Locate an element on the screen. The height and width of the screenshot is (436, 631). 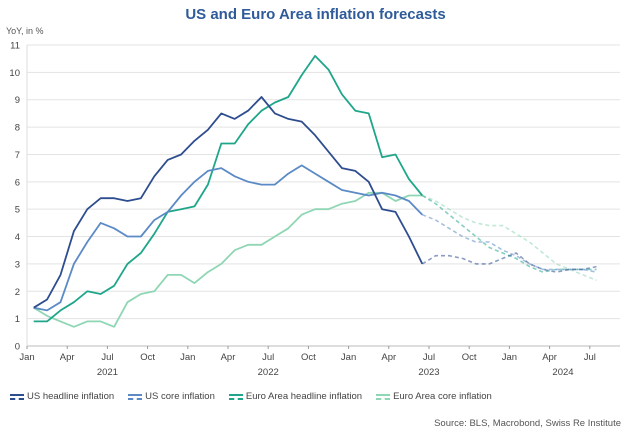
y-tick-labels: 0 1 2 3 4 5 6 7 8 9 10 11 is located at coordinates (14, 197).